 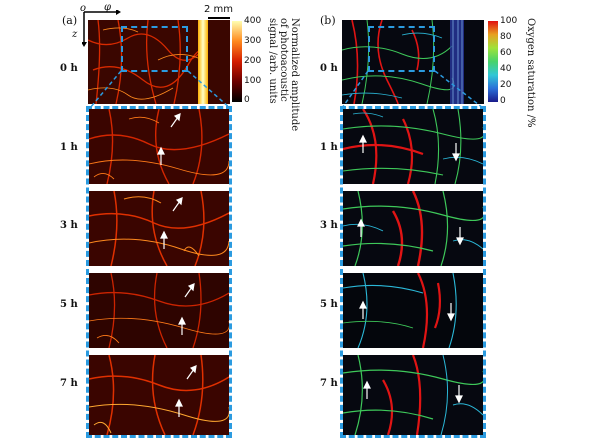 I want to click on colorbar-a-tick: 100, so click(x=253, y=81).